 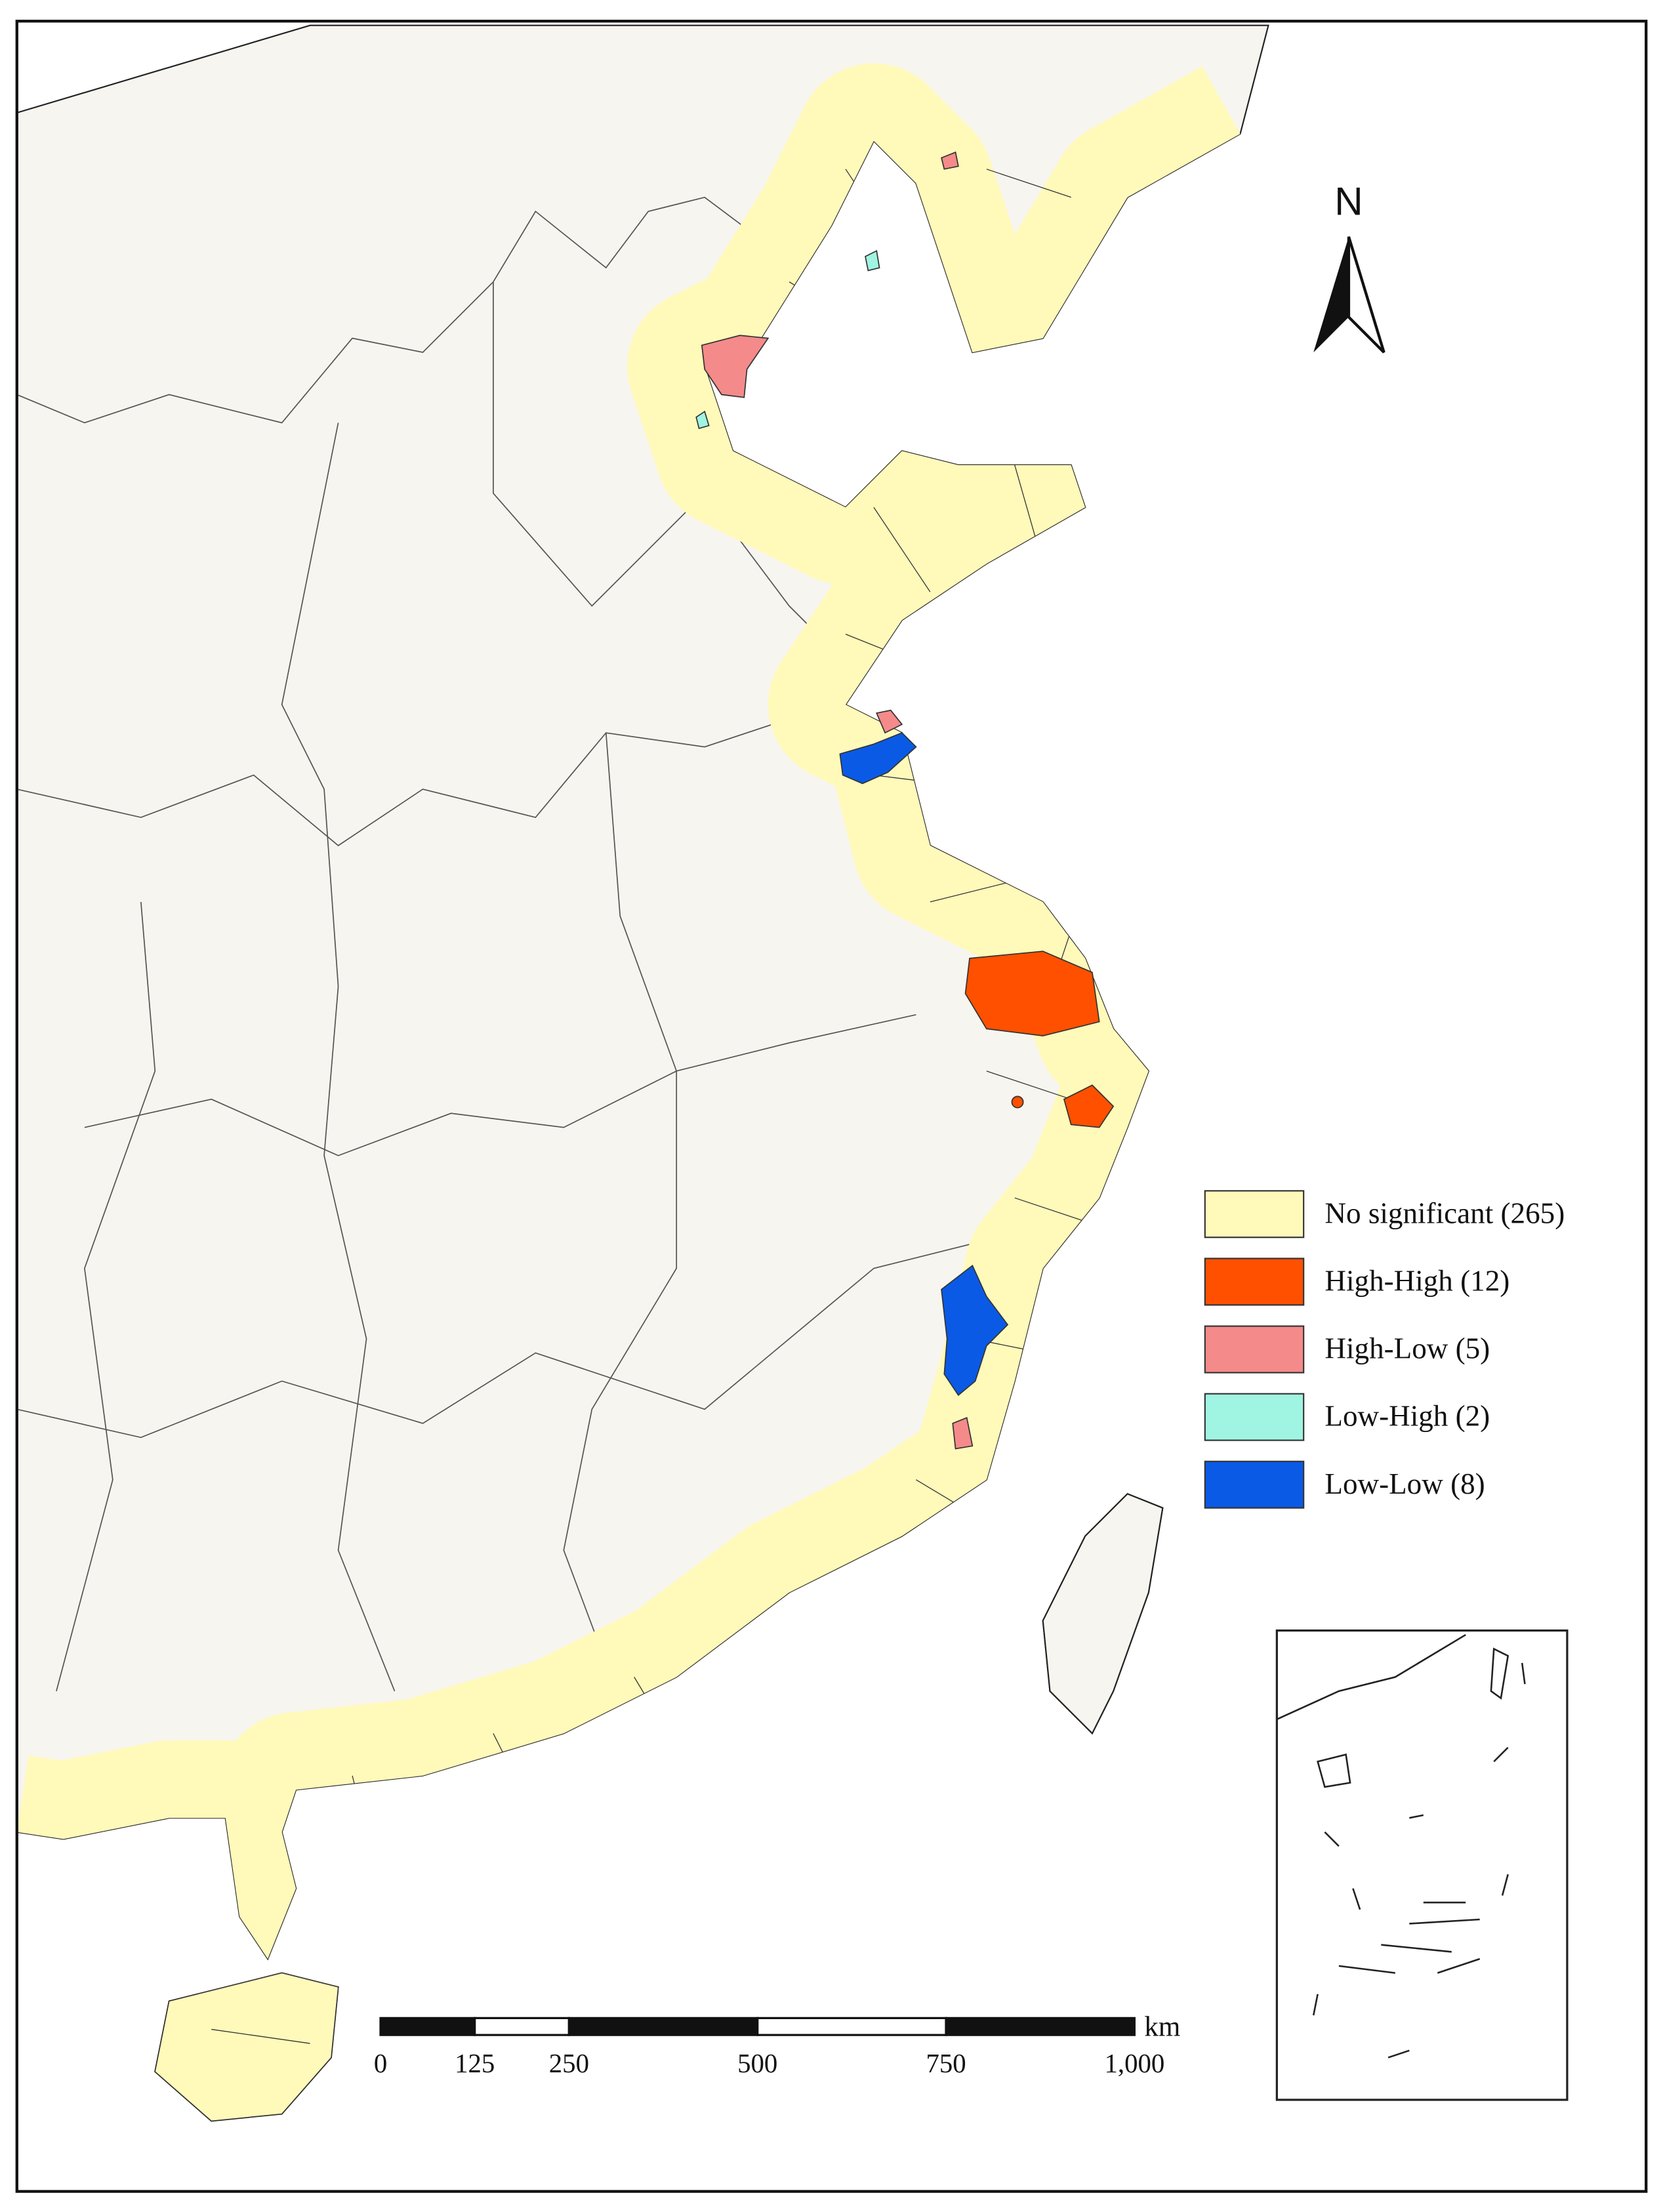 What do you see at coordinates (757, 2063) in the screenshot?
I see `scale-tick-label: 500` at bounding box center [757, 2063].